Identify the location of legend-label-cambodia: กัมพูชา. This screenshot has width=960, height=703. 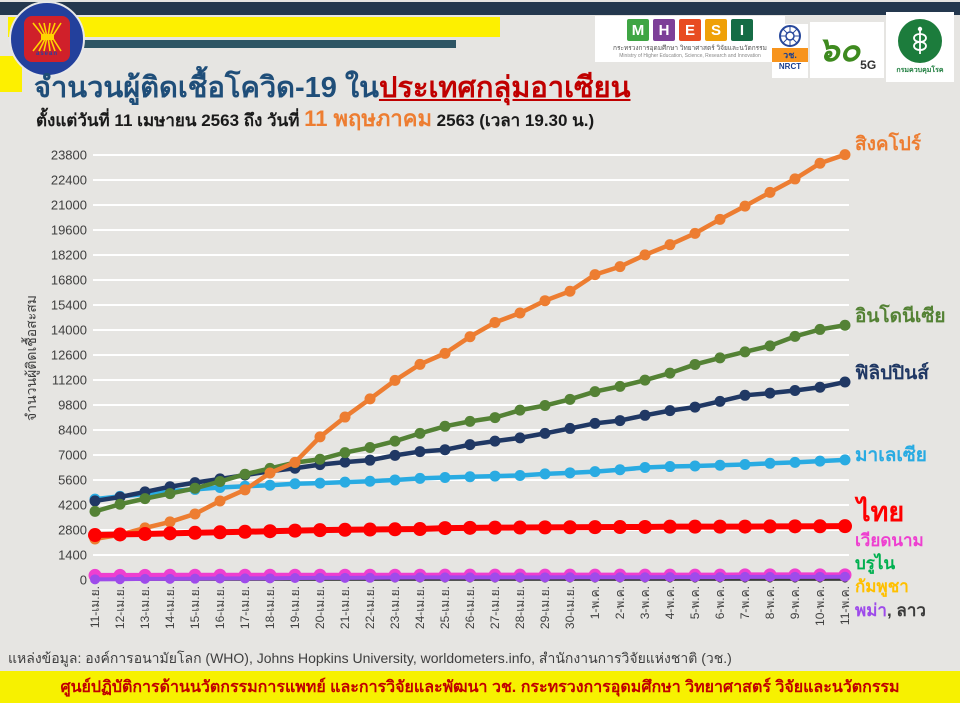
(882, 587).